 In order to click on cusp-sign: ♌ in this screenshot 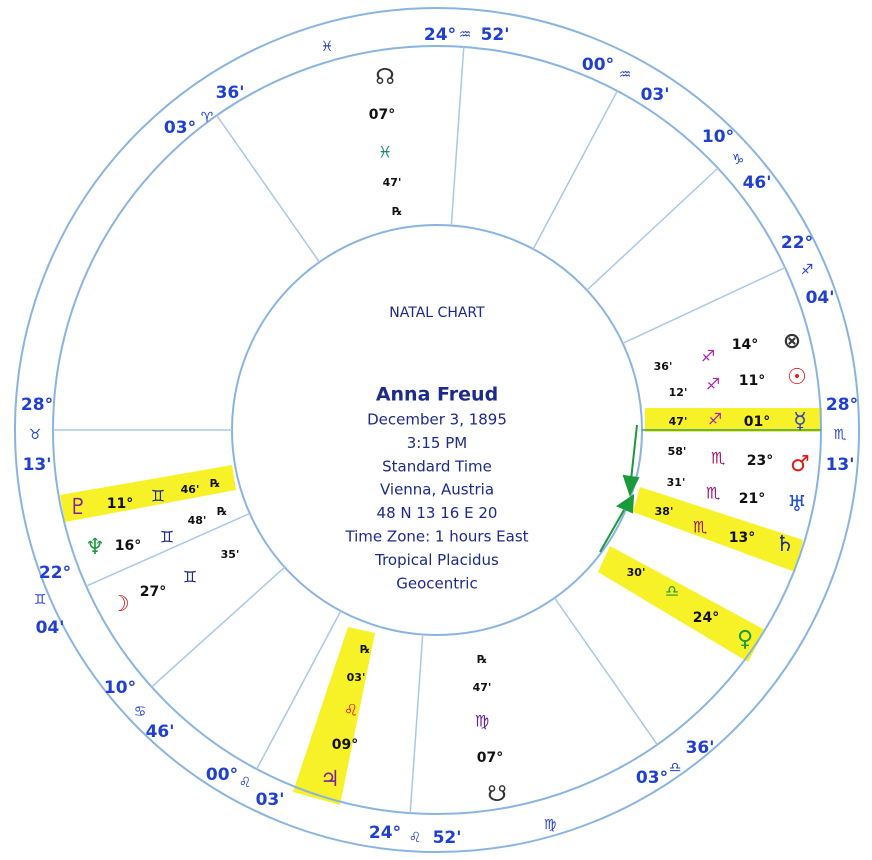, I will do `click(245, 783)`.